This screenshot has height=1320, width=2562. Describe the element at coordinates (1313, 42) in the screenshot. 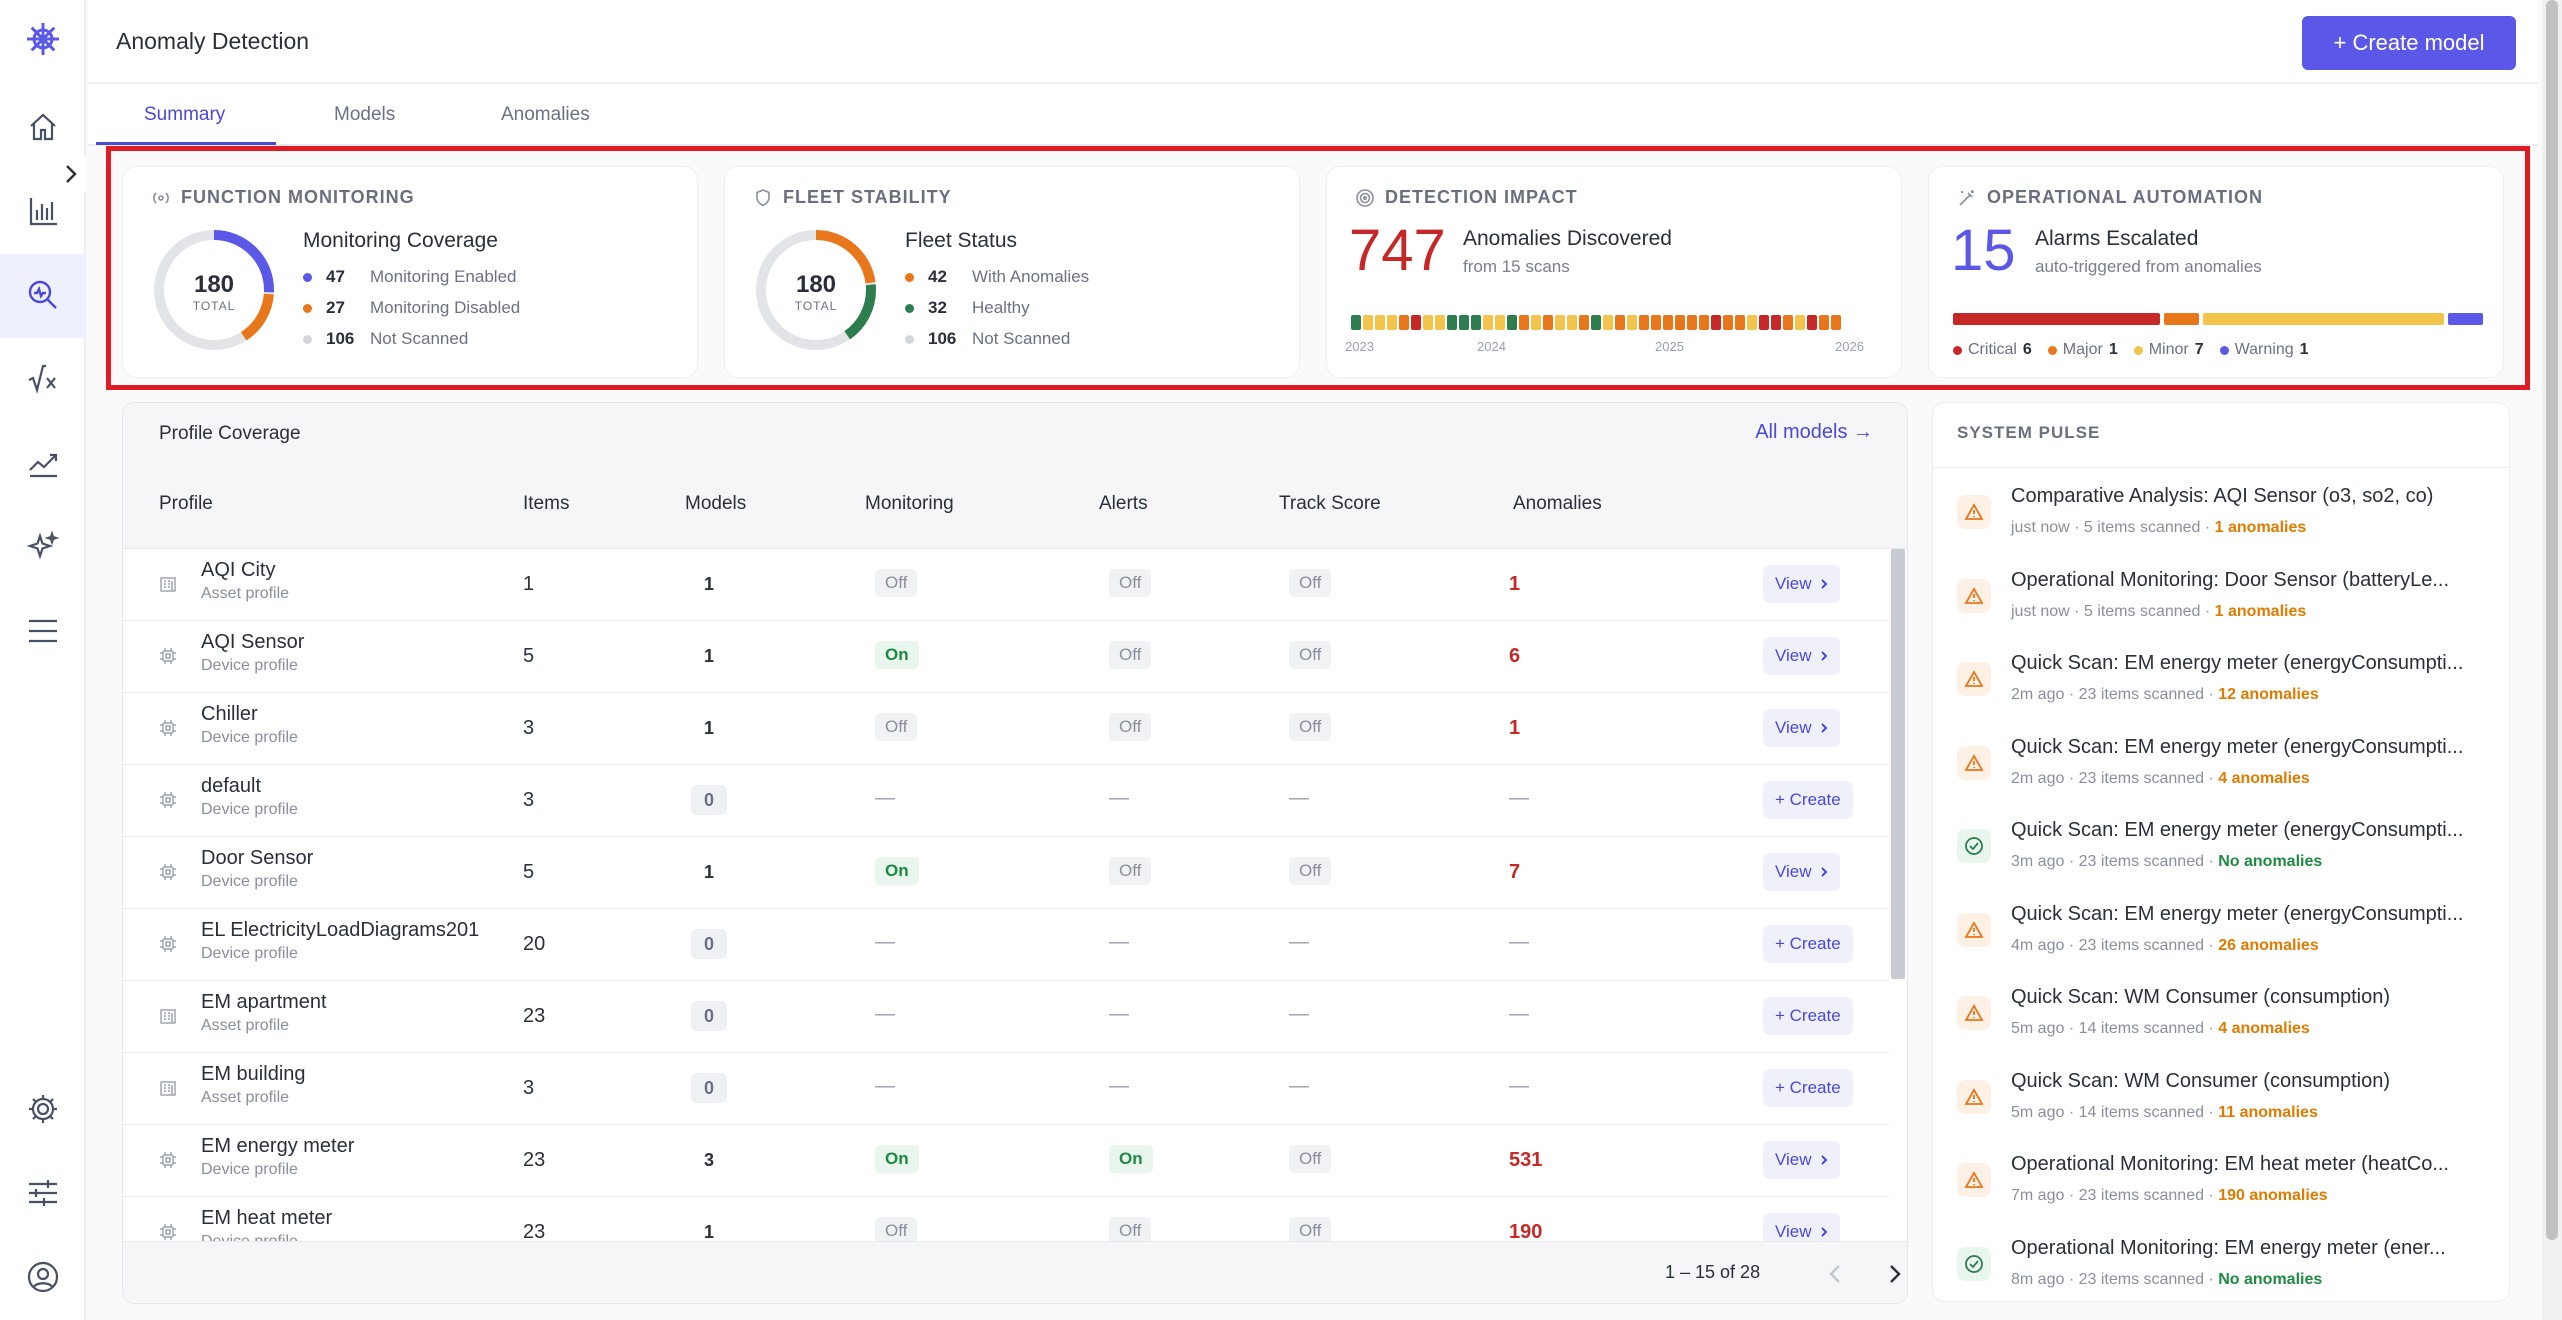

I see `page-header: Anomaly Detection + Create model` at that location.